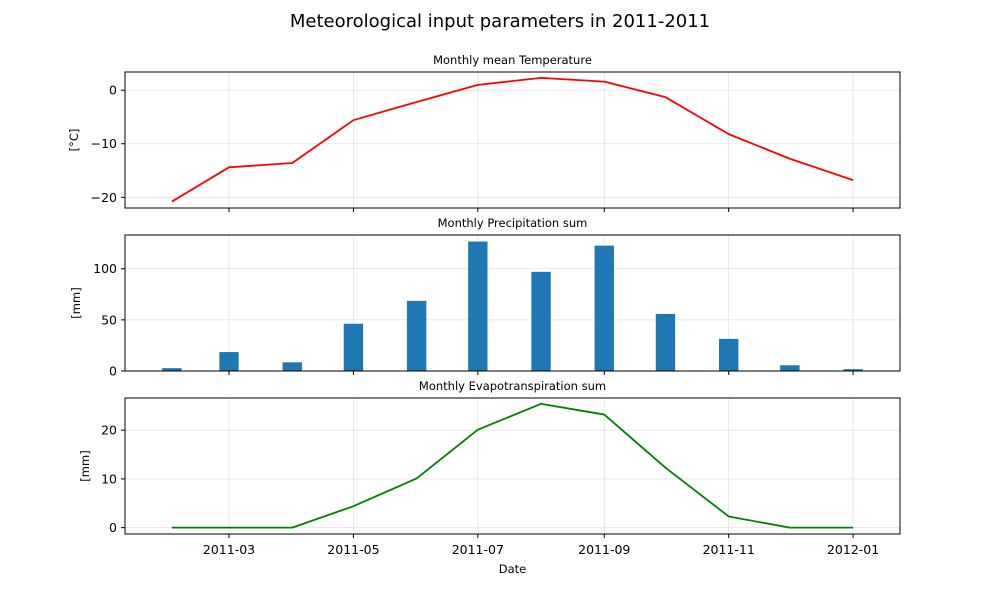  What do you see at coordinates (109, 319) in the screenshot?
I see `panel-2-ytick-label-2: 50` at bounding box center [109, 319].